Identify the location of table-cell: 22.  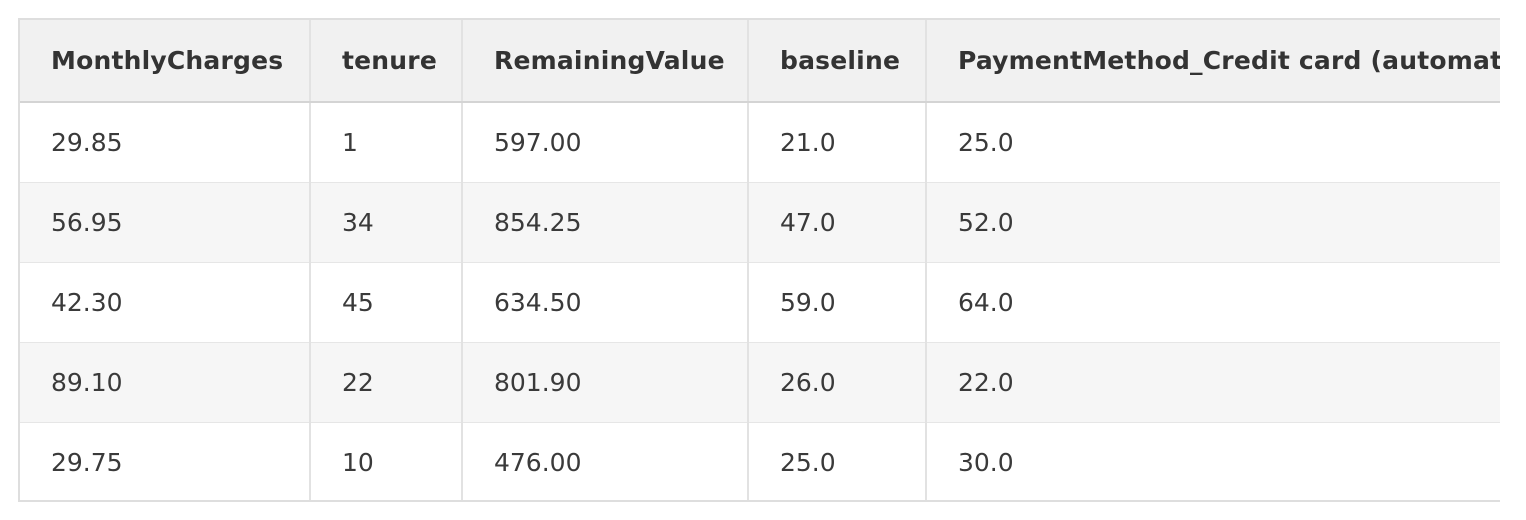
(386, 382).